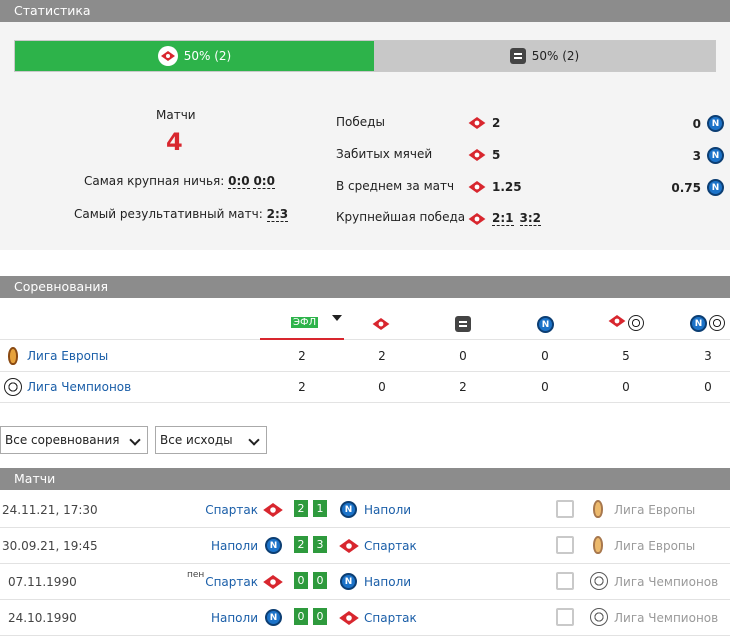 Image resolution: width=730 pixels, height=636 pixels. I want to click on most-goals-value: 2:3, so click(277, 214).